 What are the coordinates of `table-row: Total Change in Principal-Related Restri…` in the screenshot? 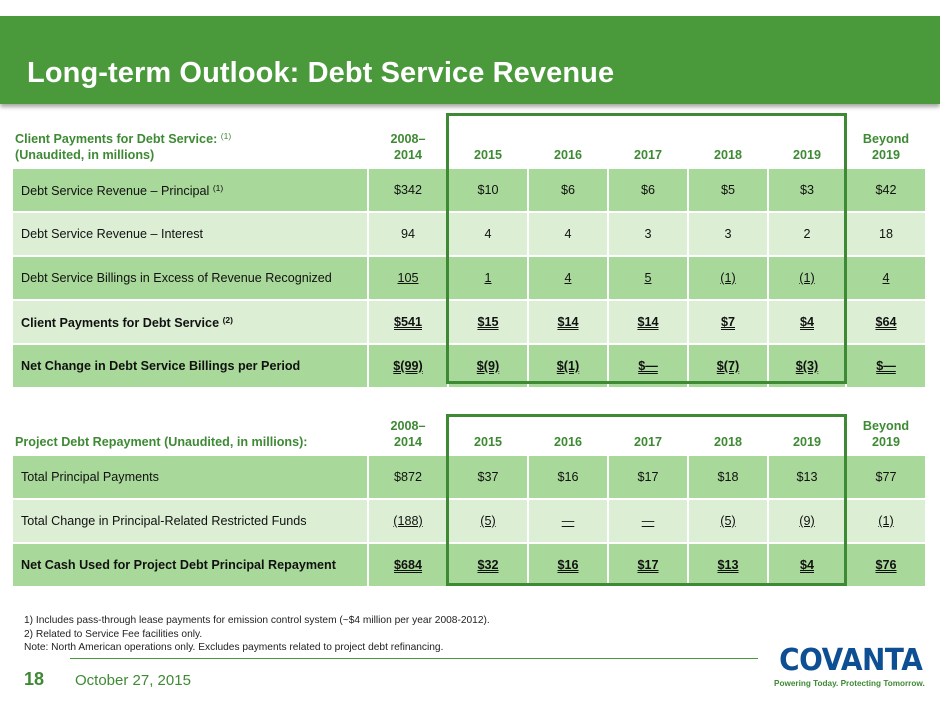 It's located at (469, 521).